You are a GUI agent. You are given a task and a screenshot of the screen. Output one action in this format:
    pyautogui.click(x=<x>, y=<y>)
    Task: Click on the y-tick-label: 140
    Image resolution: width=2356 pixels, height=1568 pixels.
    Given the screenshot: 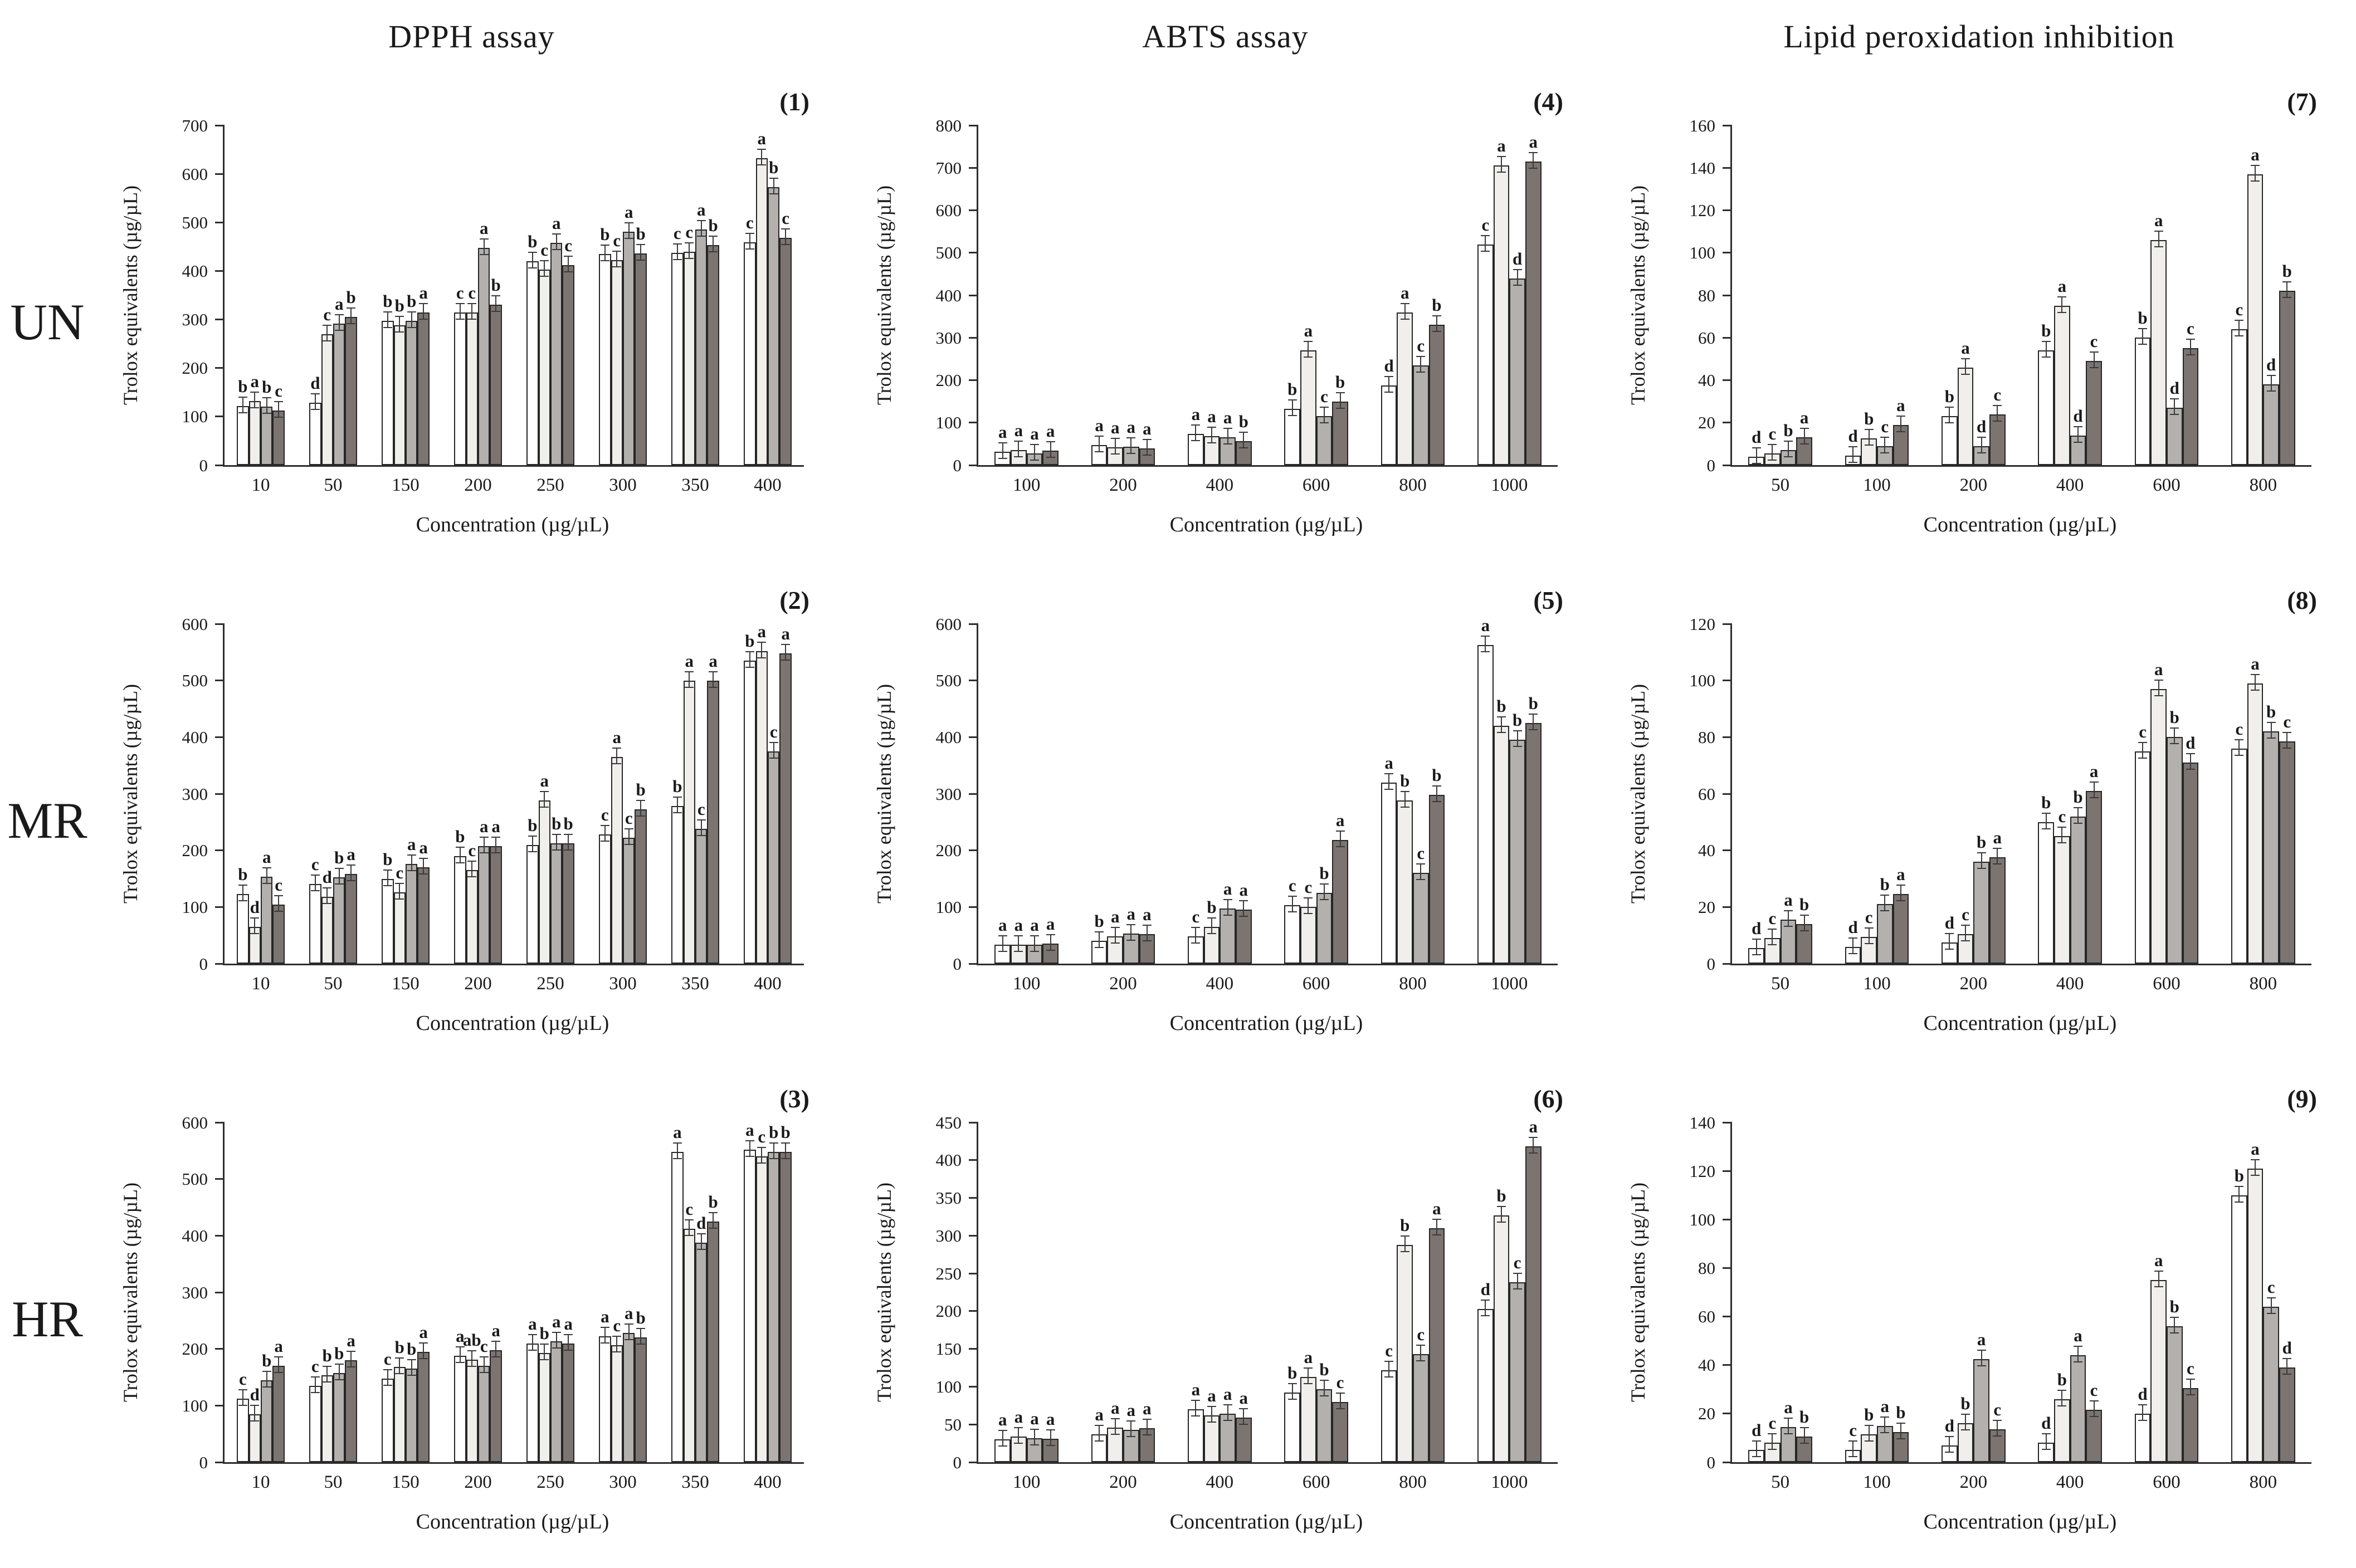 What is the action you would take?
    pyautogui.click(x=1702, y=168)
    